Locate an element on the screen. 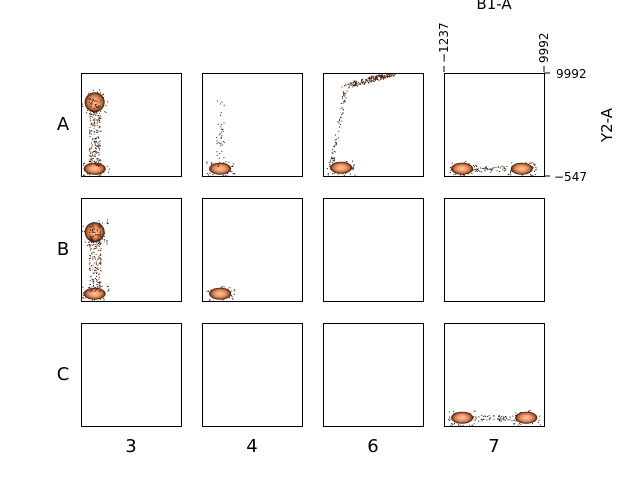 The image size is (640, 480). x-tick-label-min: −1237 is located at coordinates (444, 42).